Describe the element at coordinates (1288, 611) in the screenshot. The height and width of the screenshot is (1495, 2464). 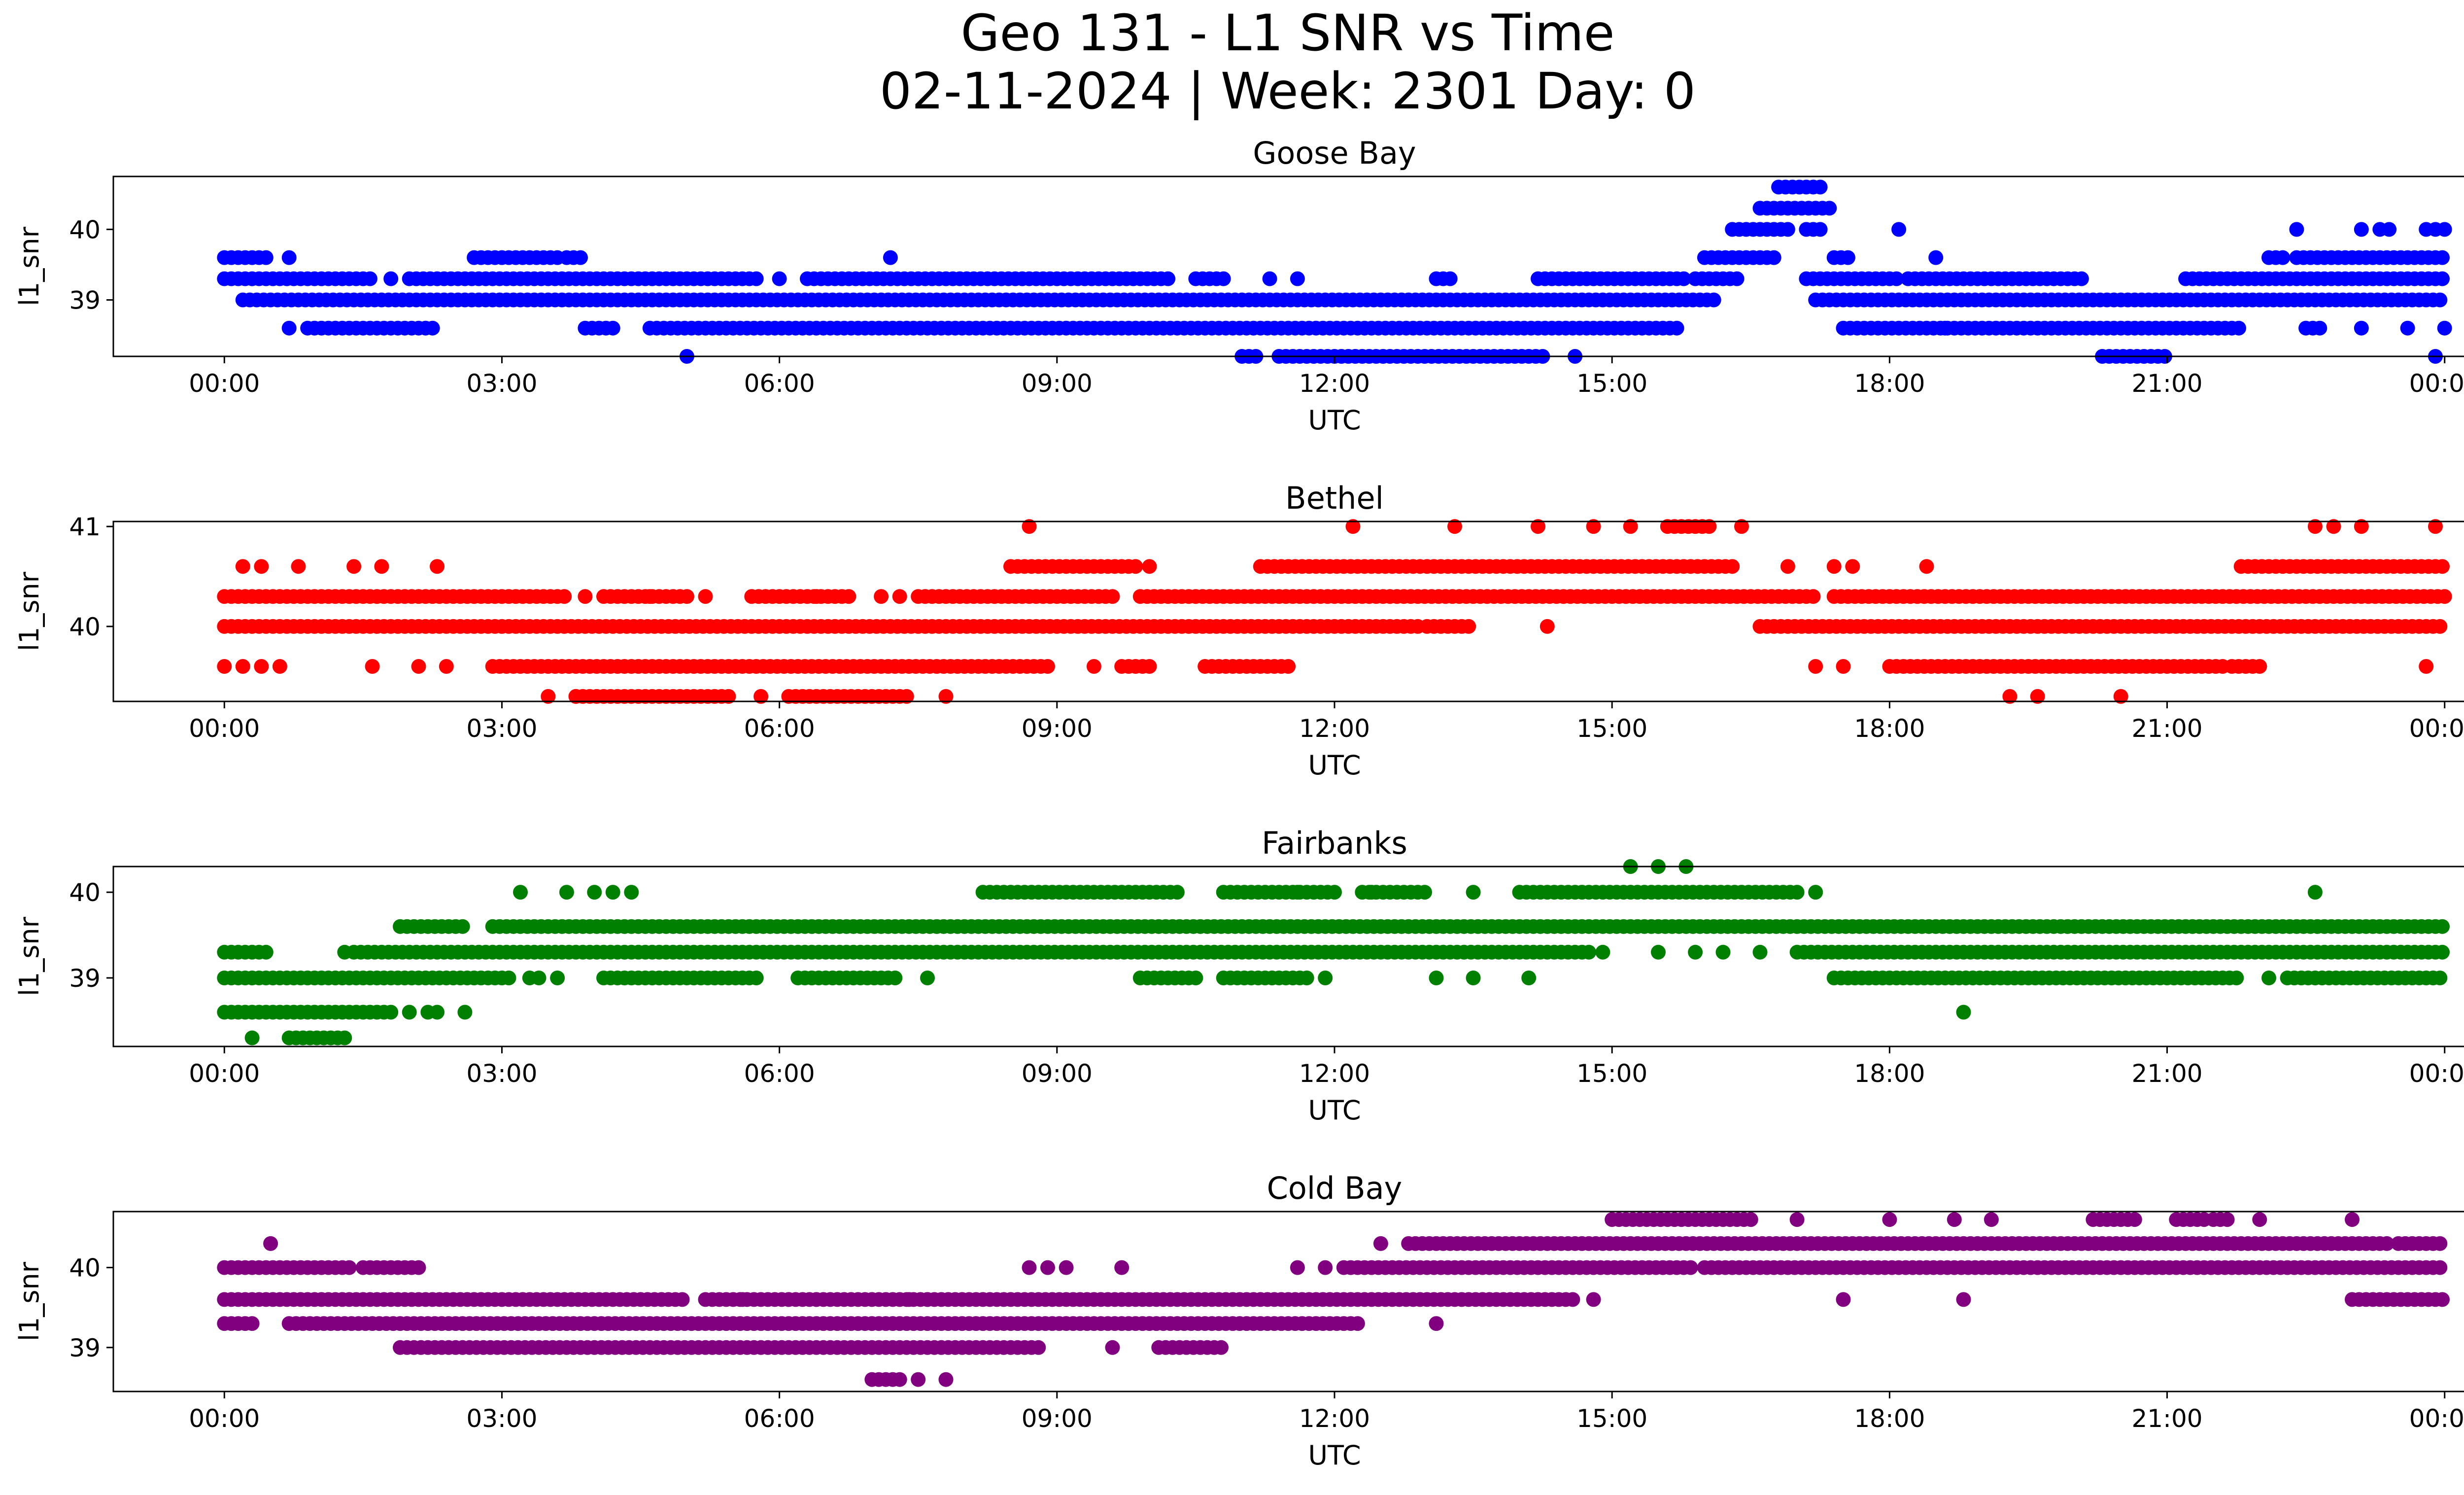
I see `axes-frame` at that location.